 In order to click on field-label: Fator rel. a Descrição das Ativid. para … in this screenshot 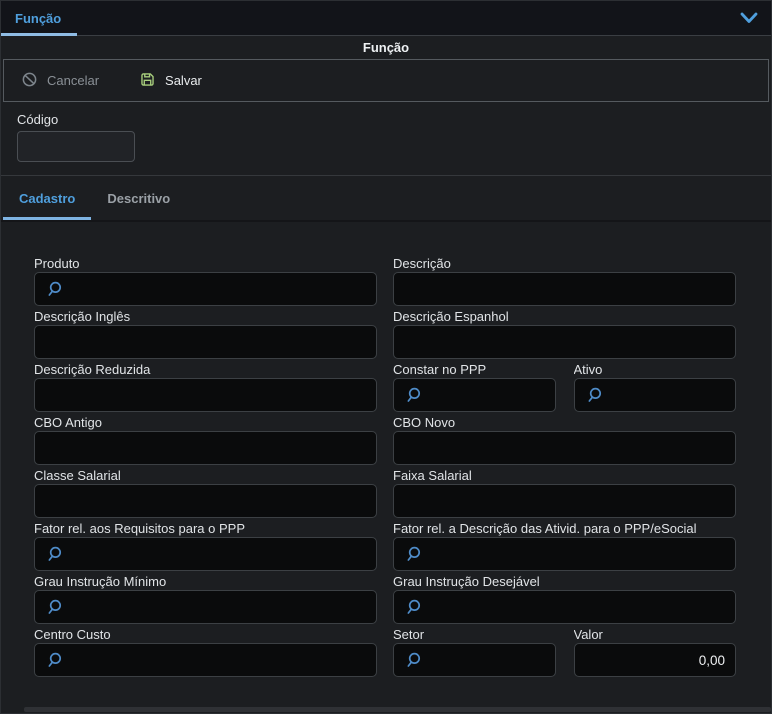, I will do `click(545, 528)`.